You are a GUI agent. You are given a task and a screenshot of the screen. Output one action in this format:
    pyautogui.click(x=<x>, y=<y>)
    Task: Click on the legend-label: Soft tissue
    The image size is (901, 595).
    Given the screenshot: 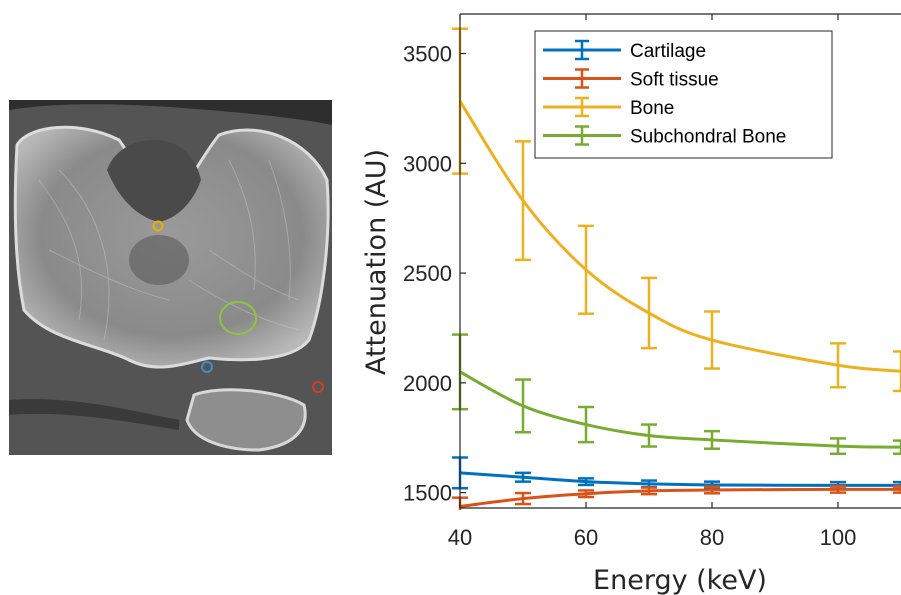 What is the action you would take?
    pyautogui.click(x=674, y=80)
    